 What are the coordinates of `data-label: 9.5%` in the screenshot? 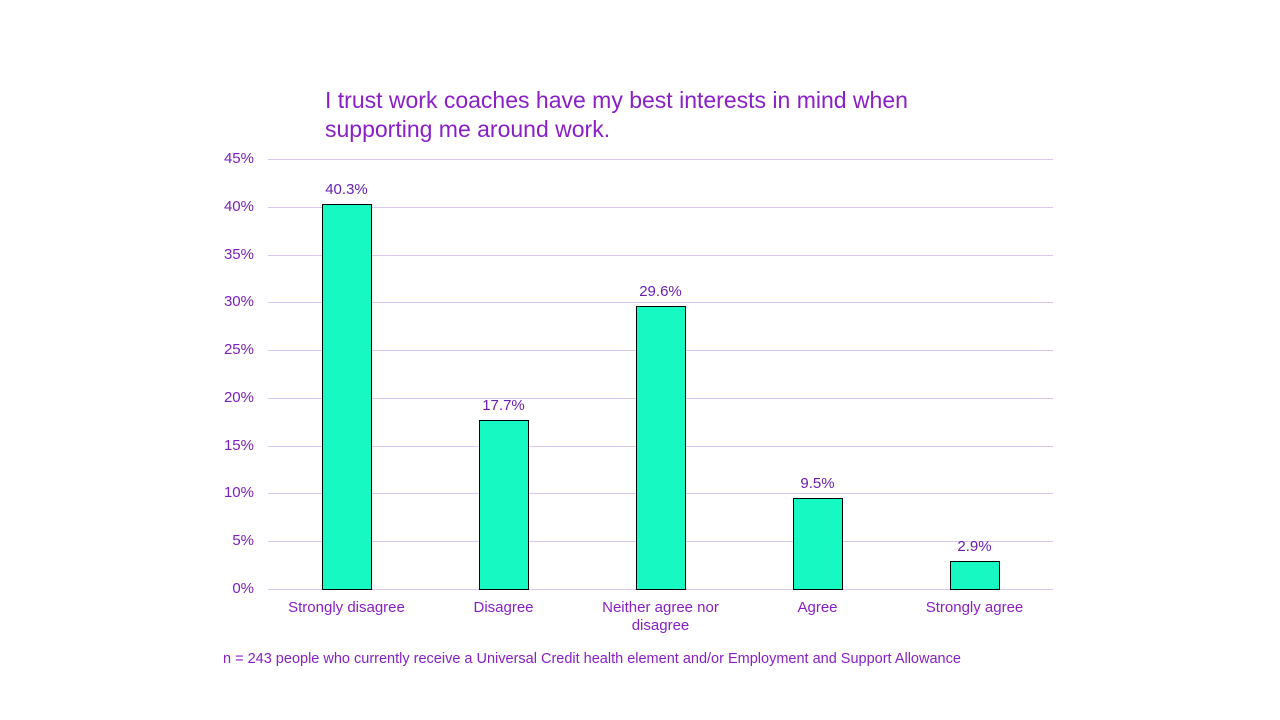 It's located at (817, 484).